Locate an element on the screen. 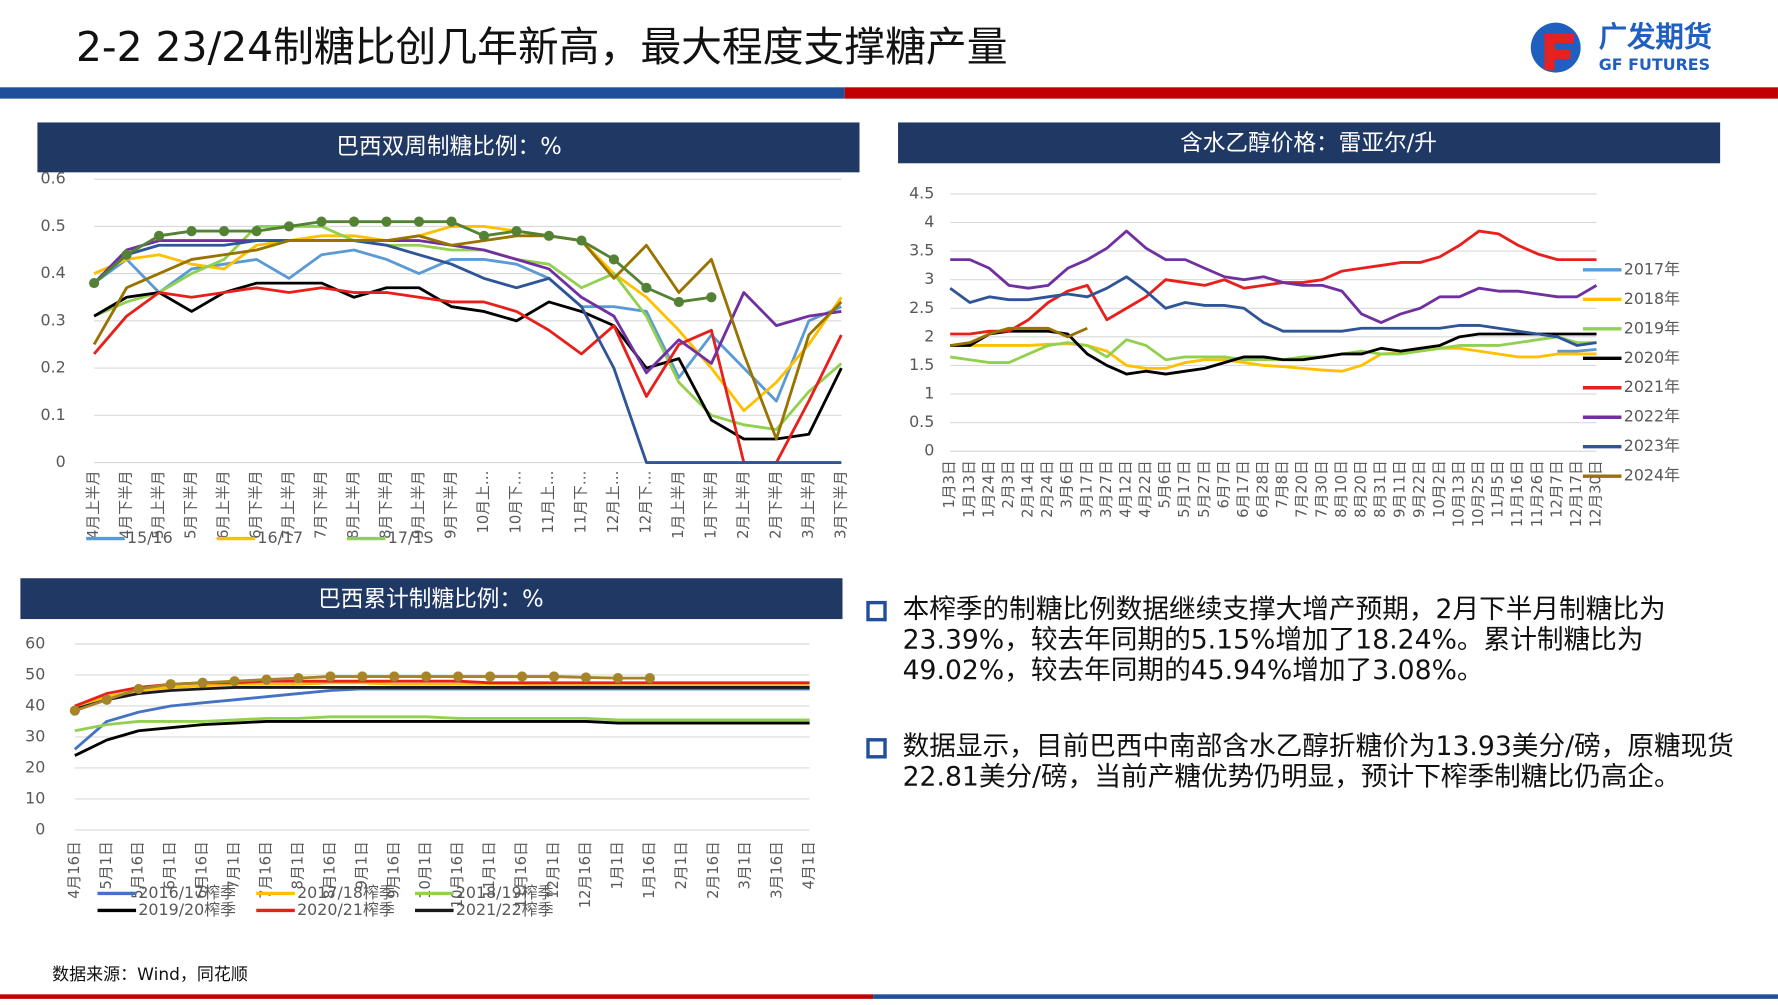 The image size is (1778, 1005). x-tick-label: 10月1日 is located at coordinates (425, 870).